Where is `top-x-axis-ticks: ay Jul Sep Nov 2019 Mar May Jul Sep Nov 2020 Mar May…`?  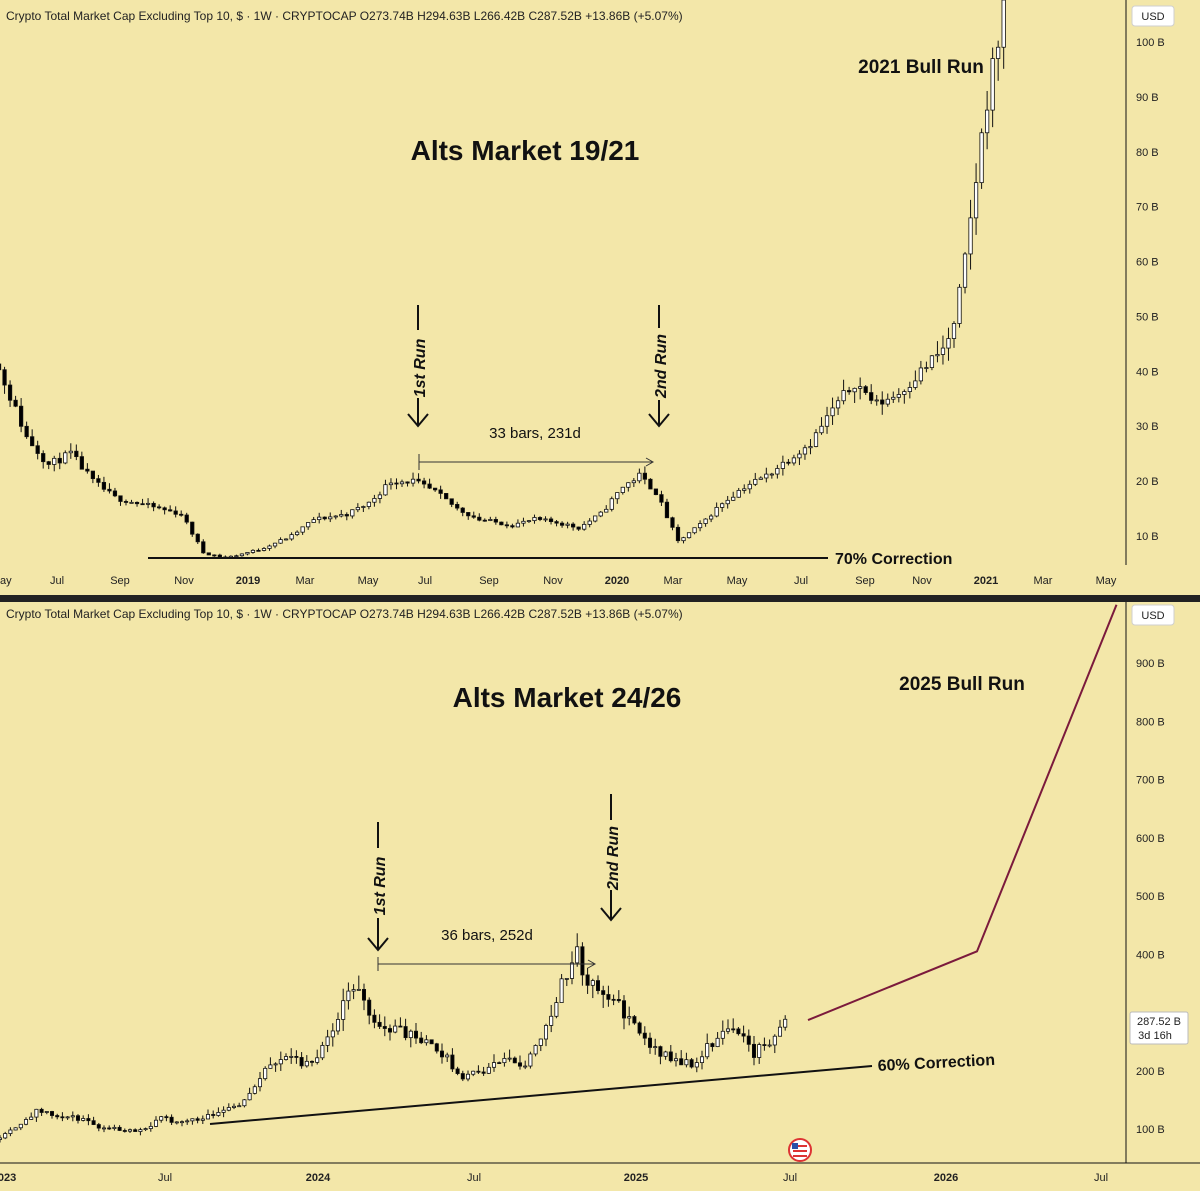 top-x-axis-ticks: ay Jul Sep Nov 2019 Mar May Jul Sep Nov 2020 Mar May… is located at coordinates (558, 581).